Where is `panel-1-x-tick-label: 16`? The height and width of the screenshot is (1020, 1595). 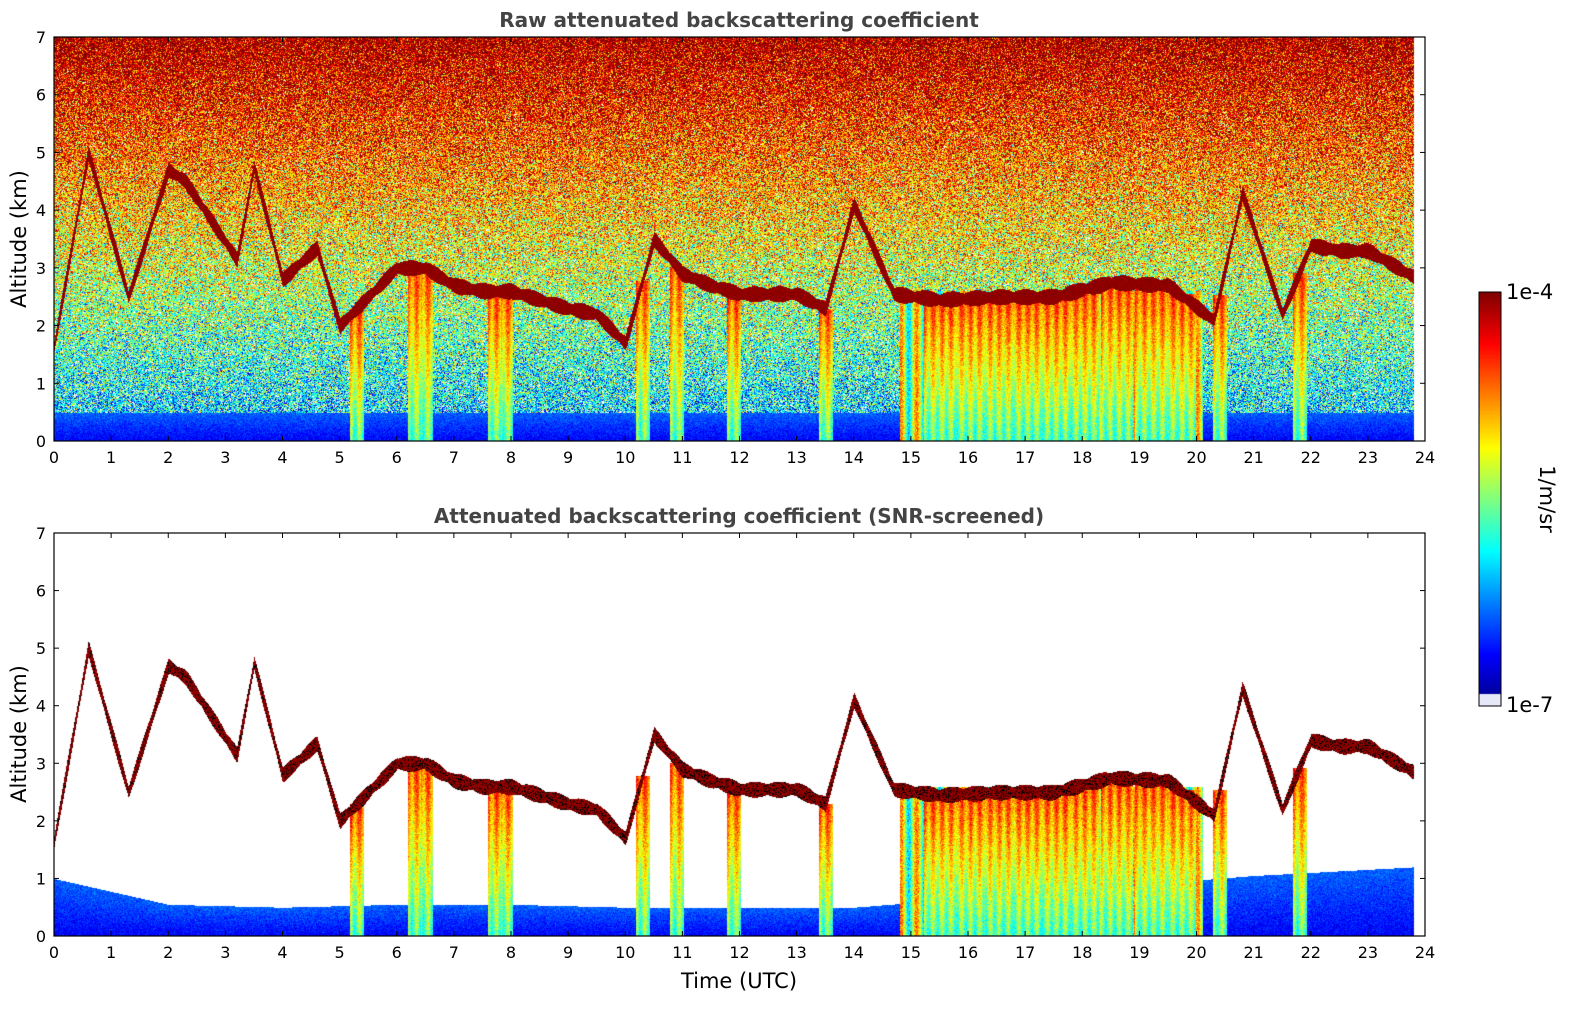 panel-1-x-tick-label: 16 is located at coordinates (968, 457).